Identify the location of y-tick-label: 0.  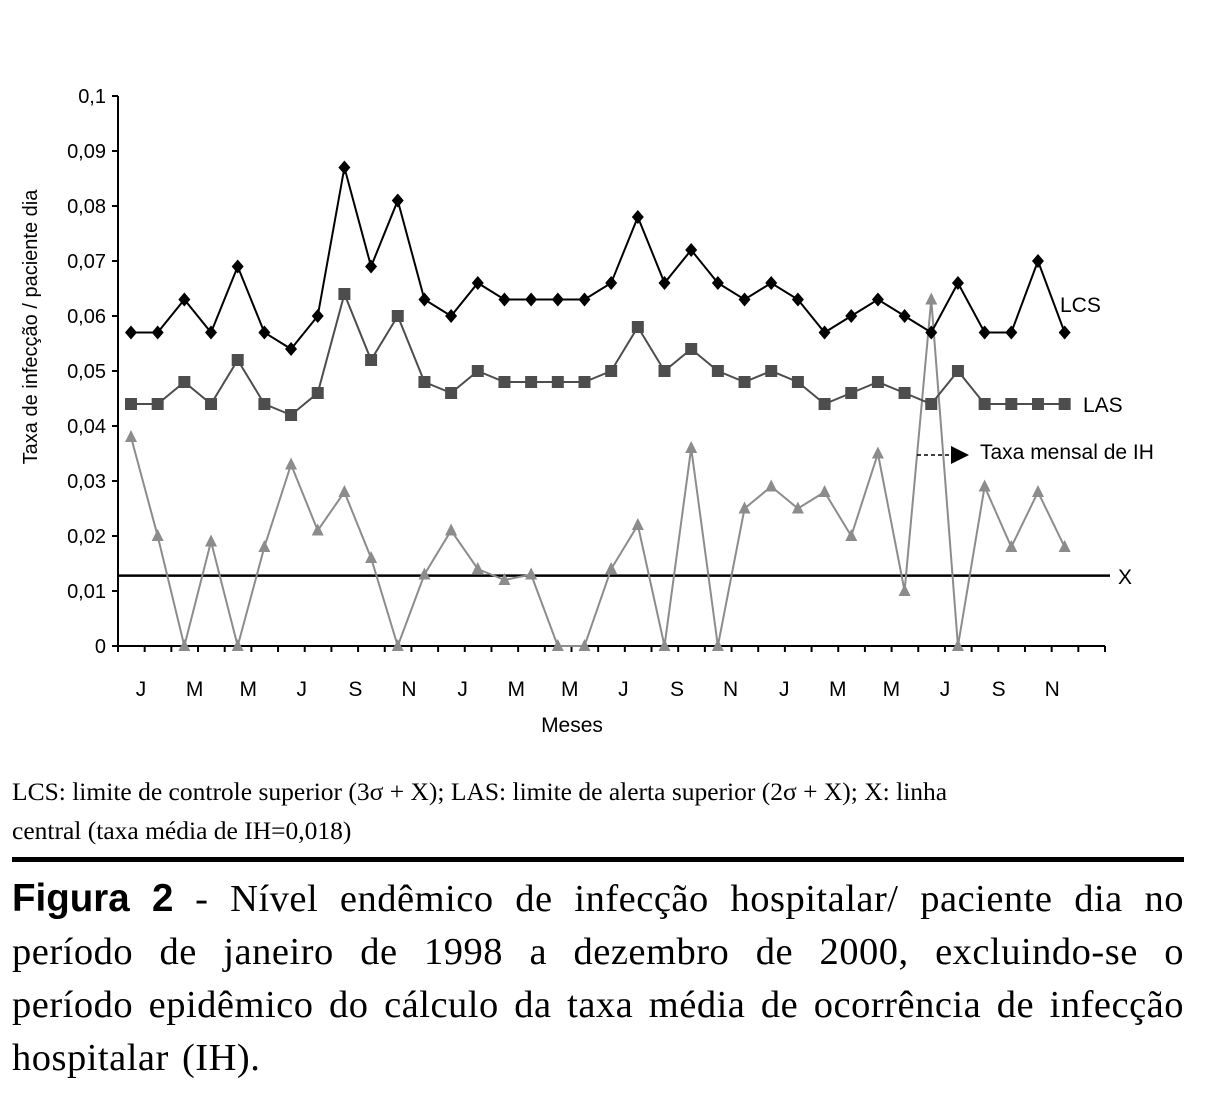
(100, 647).